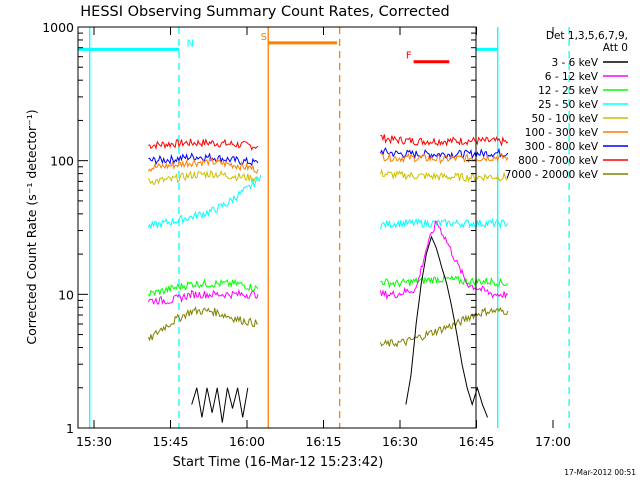  I want to click on legend-header-0: Det 1,3,5,6,7,9,, so click(587, 36).